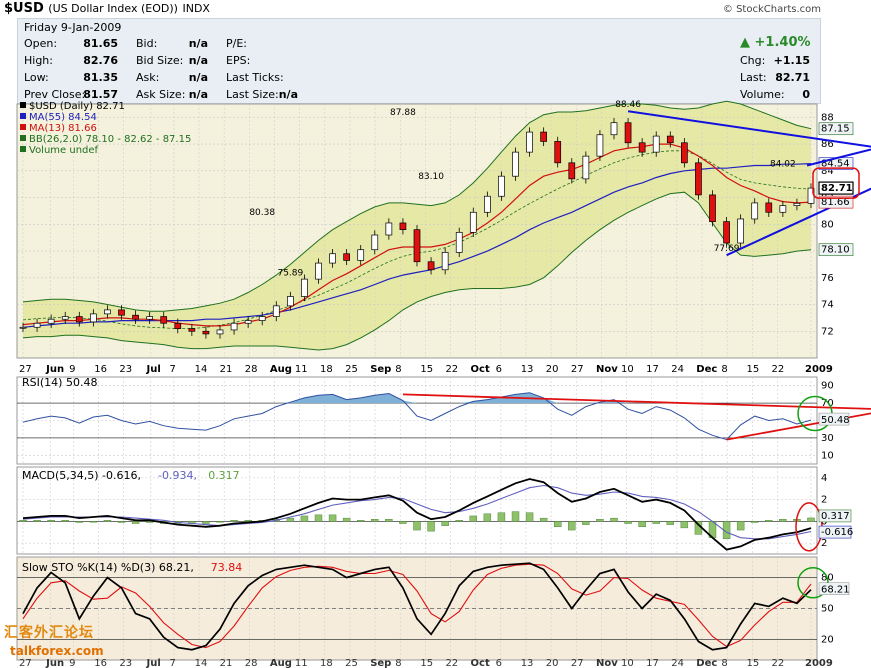 The image size is (871, 668). What do you see at coordinates (824, 500) in the screenshot?
I see `macd-y-tick: 2` at bounding box center [824, 500].